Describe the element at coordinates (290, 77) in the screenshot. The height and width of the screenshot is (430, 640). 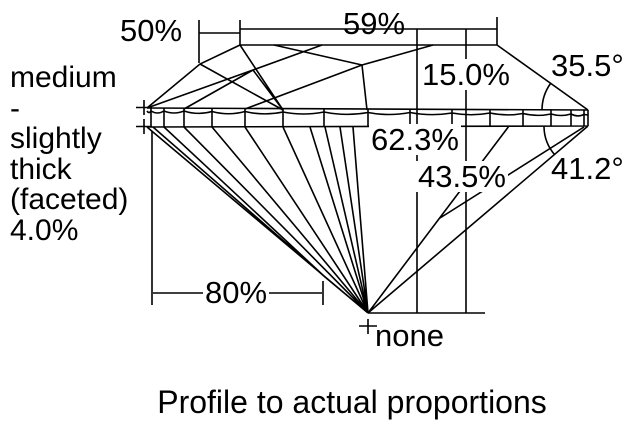
I see `crown-facet-lines` at that location.